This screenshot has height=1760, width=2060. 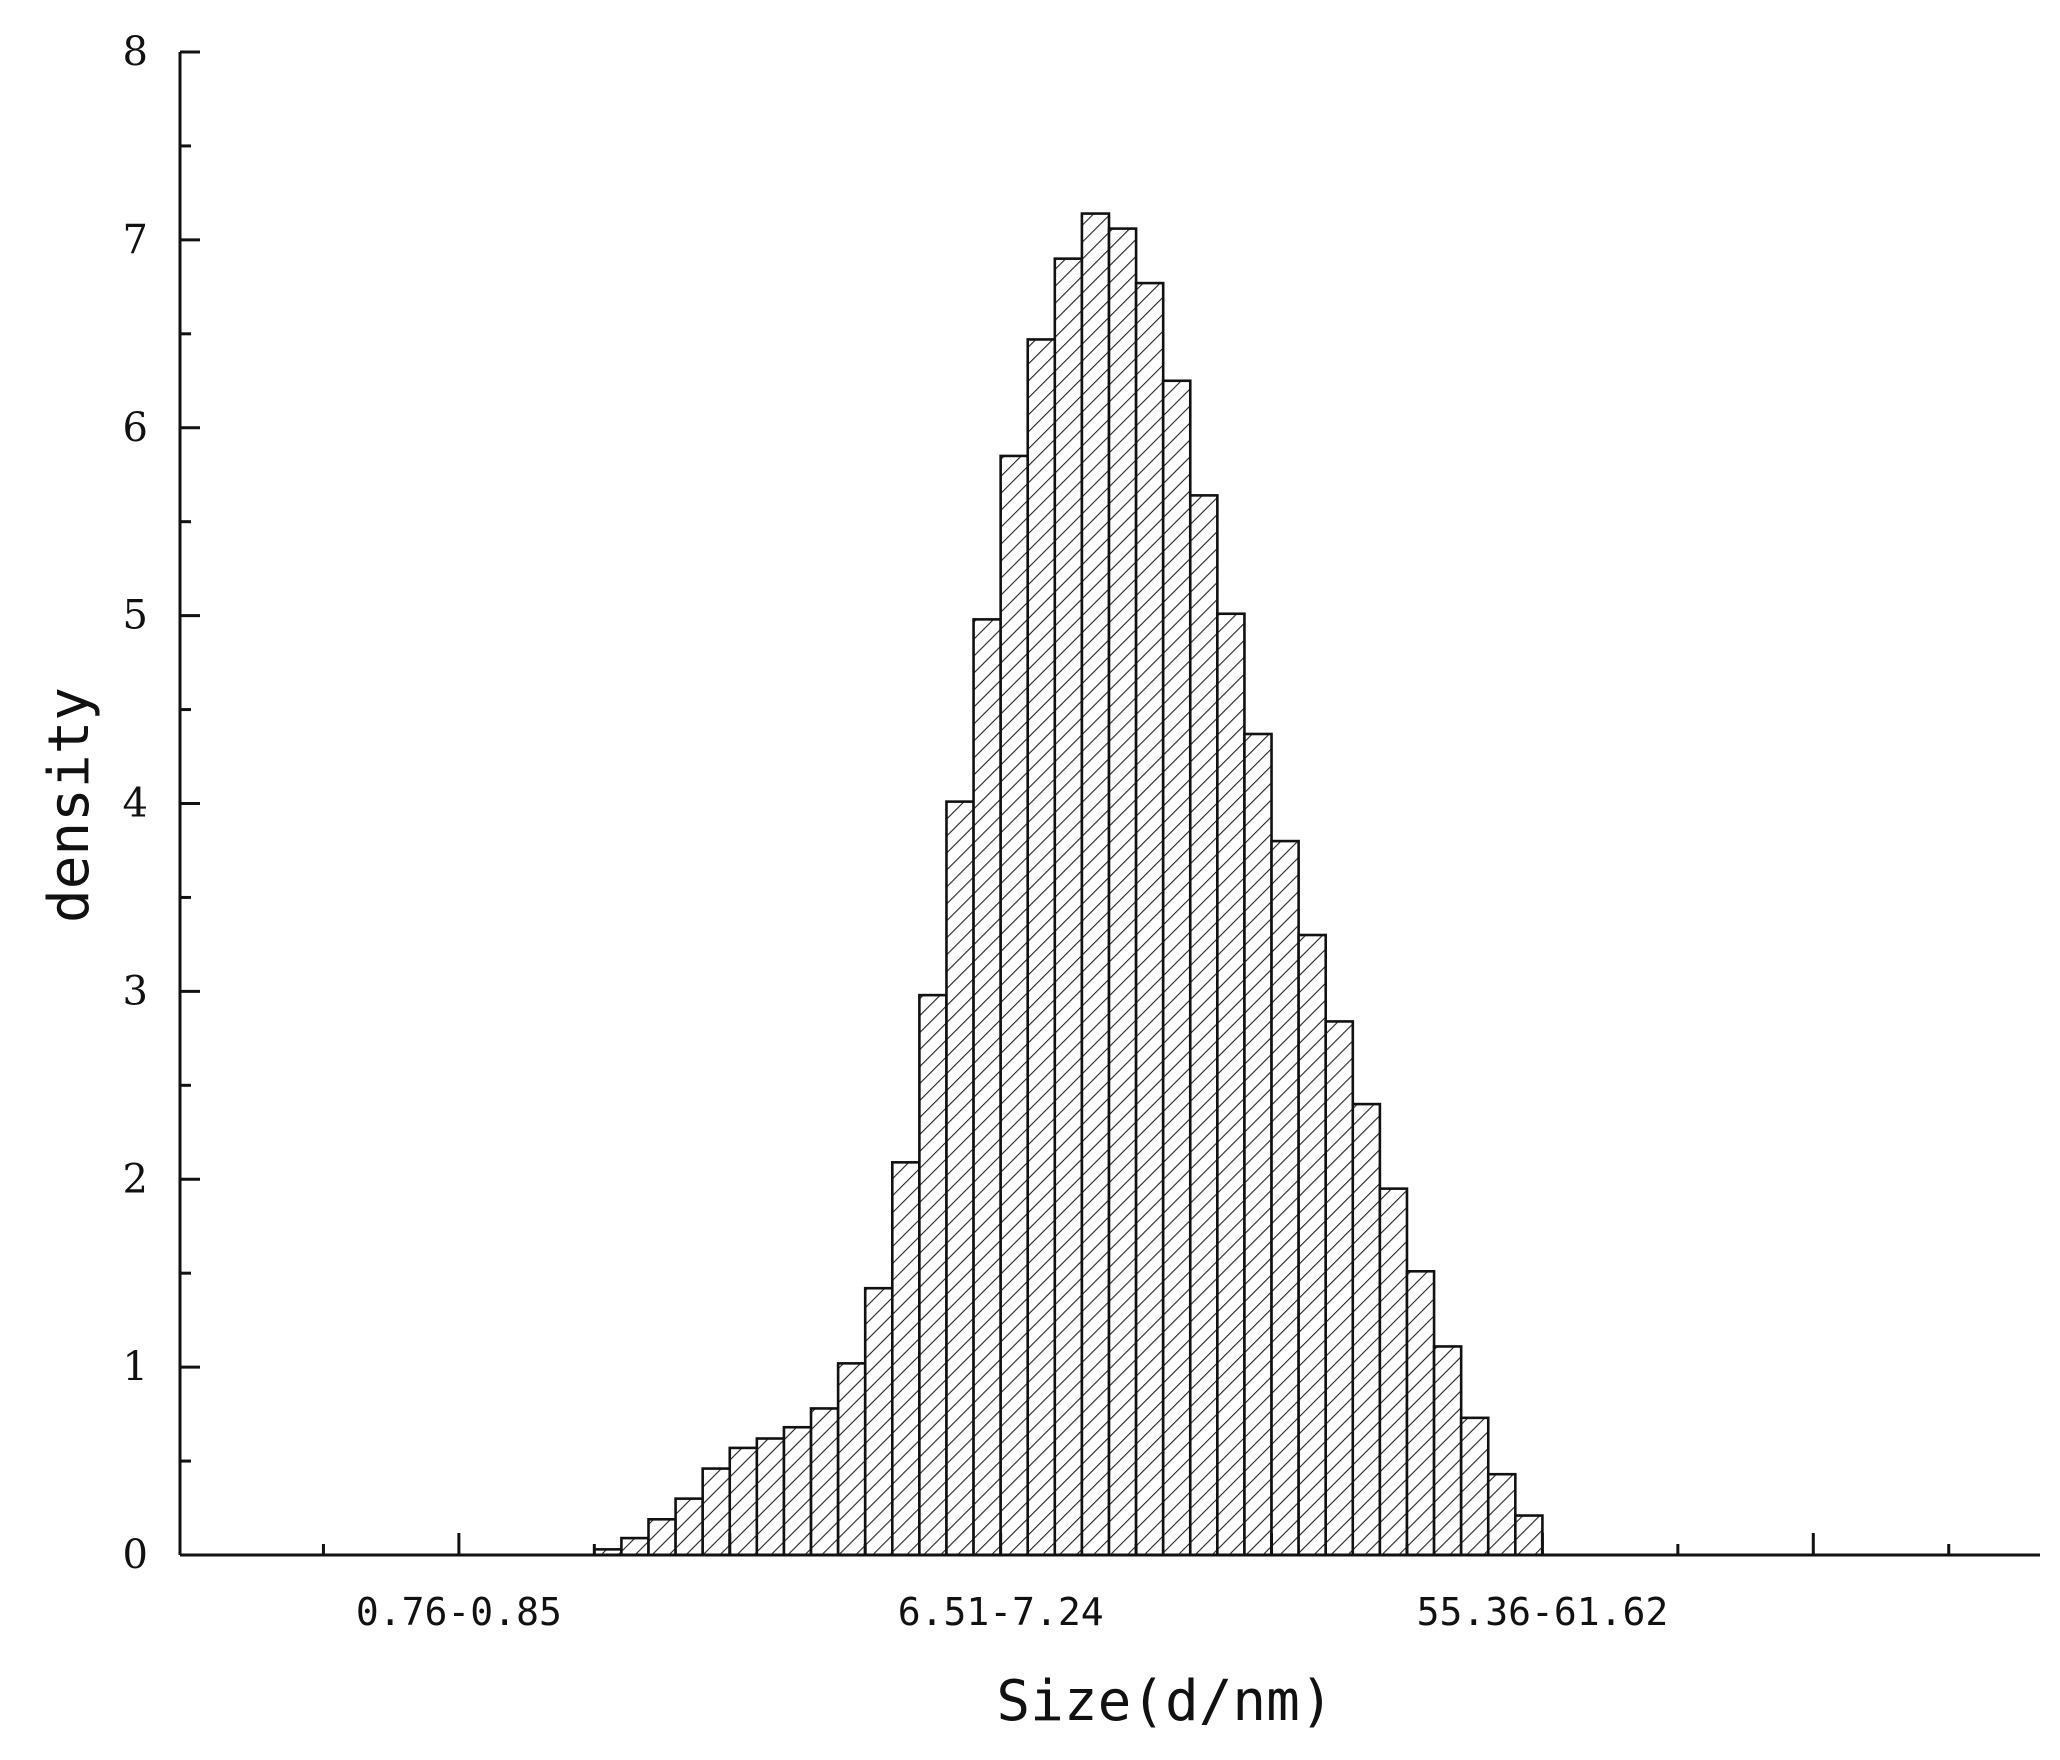 I want to click on y-tick-label: 8, so click(x=135, y=52).